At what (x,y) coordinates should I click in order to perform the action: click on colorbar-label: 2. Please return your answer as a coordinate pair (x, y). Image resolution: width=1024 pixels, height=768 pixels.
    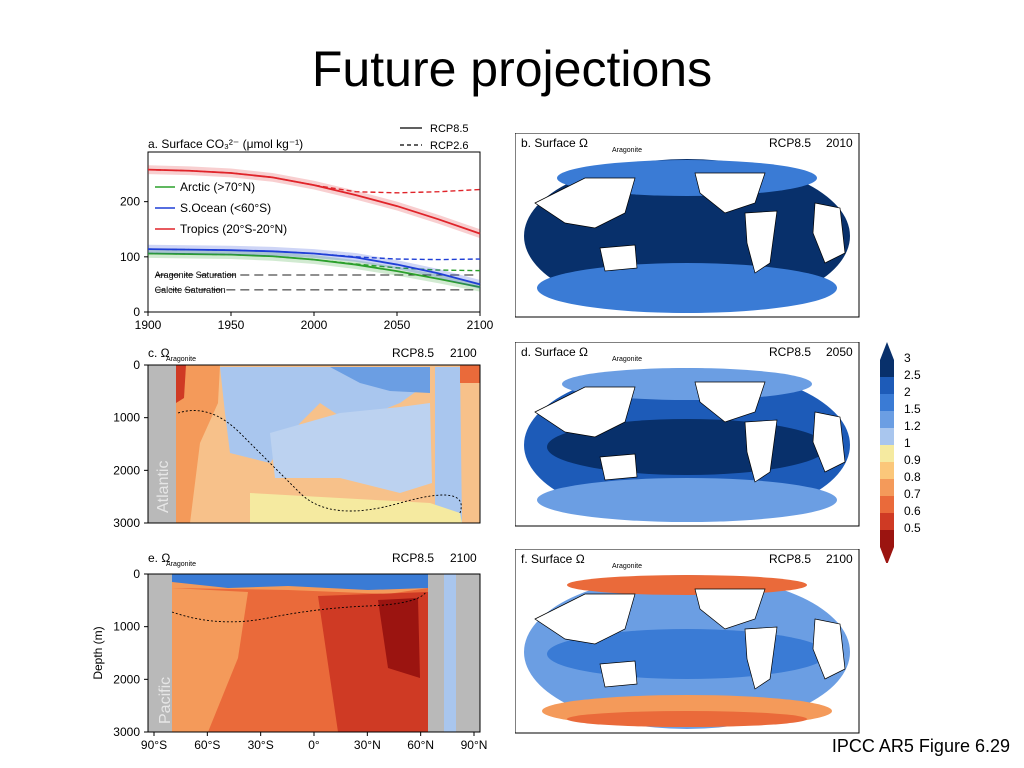
    Looking at the image, I should click on (907, 392).